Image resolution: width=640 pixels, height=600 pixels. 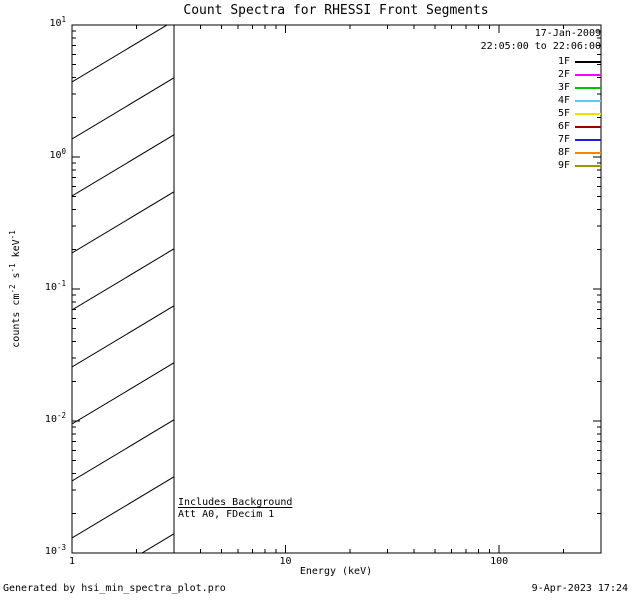 I want to click on y-tick-label: 10¹, so click(x=57, y=22).